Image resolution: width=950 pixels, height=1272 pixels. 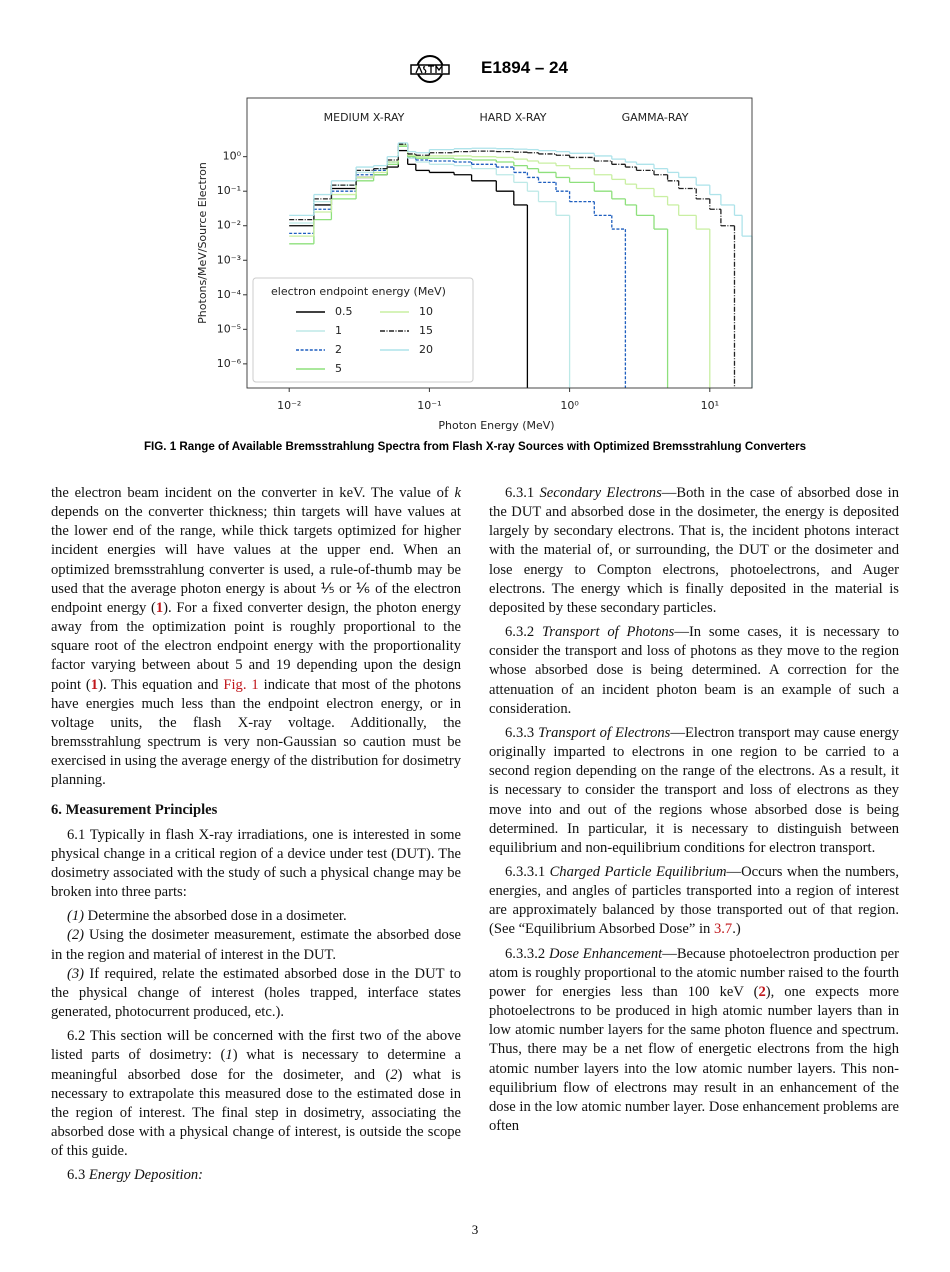 I want to click on text-run: 6.3.3.1, so click(x=527, y=871).